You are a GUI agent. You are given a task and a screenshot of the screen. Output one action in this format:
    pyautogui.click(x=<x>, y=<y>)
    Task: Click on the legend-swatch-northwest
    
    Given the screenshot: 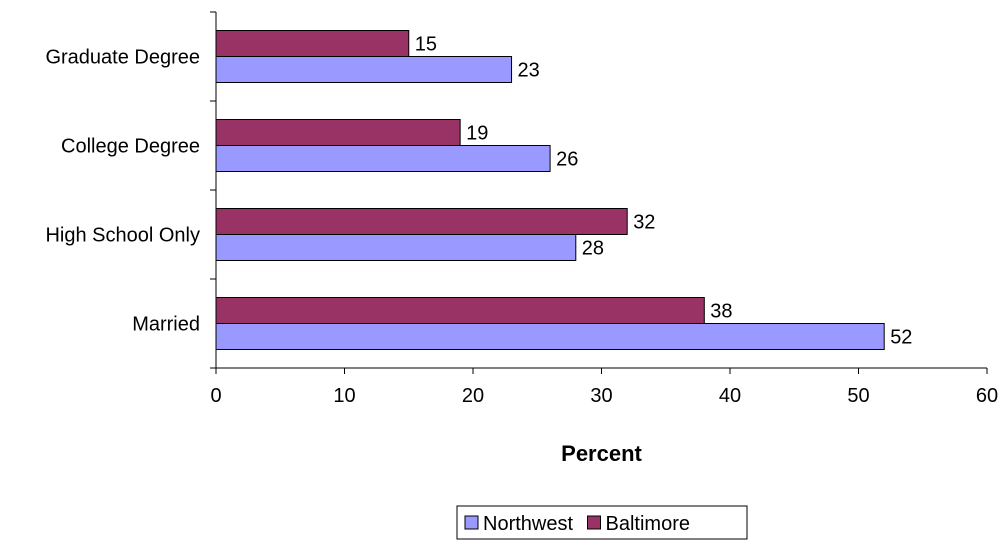 What is the action you would take?
    pyautogui.click(x=471, y=522)
    